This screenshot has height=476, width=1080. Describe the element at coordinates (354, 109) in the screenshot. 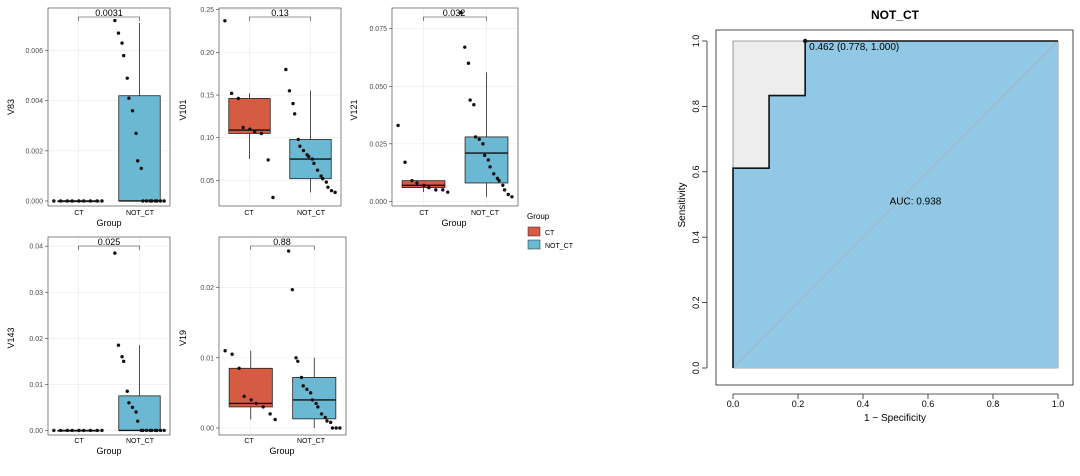

I see `y-axis-label: V121` at that location.